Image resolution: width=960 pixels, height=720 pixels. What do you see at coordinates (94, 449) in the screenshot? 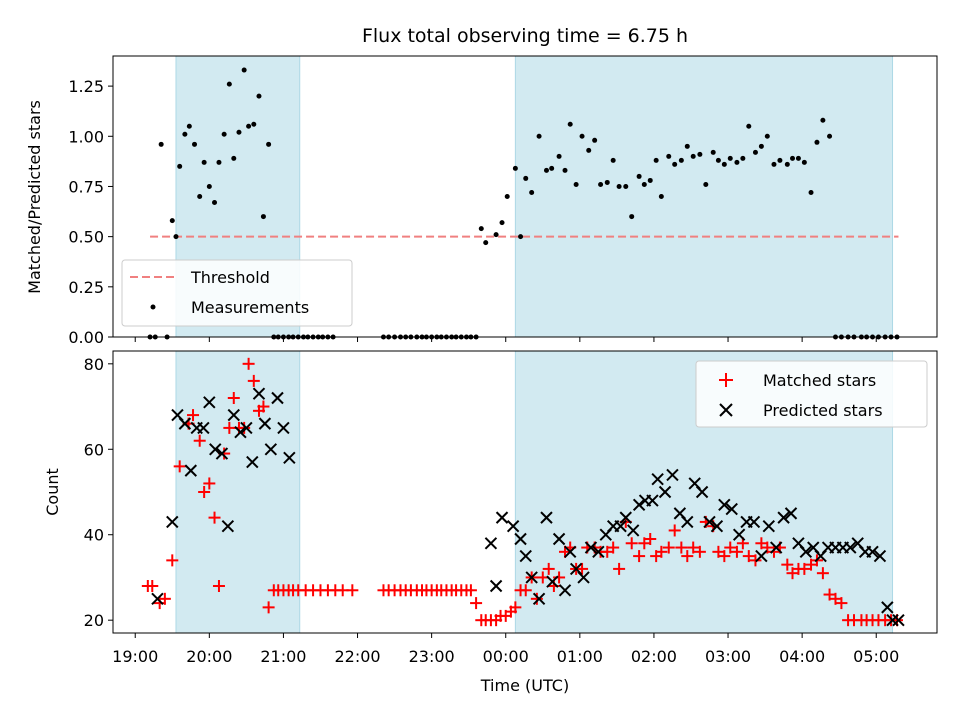
I see `y-tick-label: 60` at bounding box center [94, 449].